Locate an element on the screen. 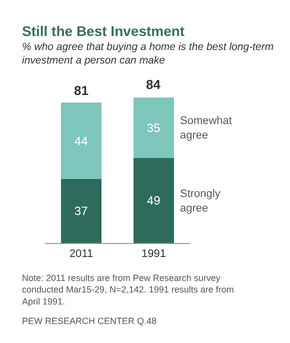  text: Note: 2011 results are from Pew Research survey conducted Mar15-29, N=2,142. 1991 results are from April 1991. is located at coordinates (128, 289).